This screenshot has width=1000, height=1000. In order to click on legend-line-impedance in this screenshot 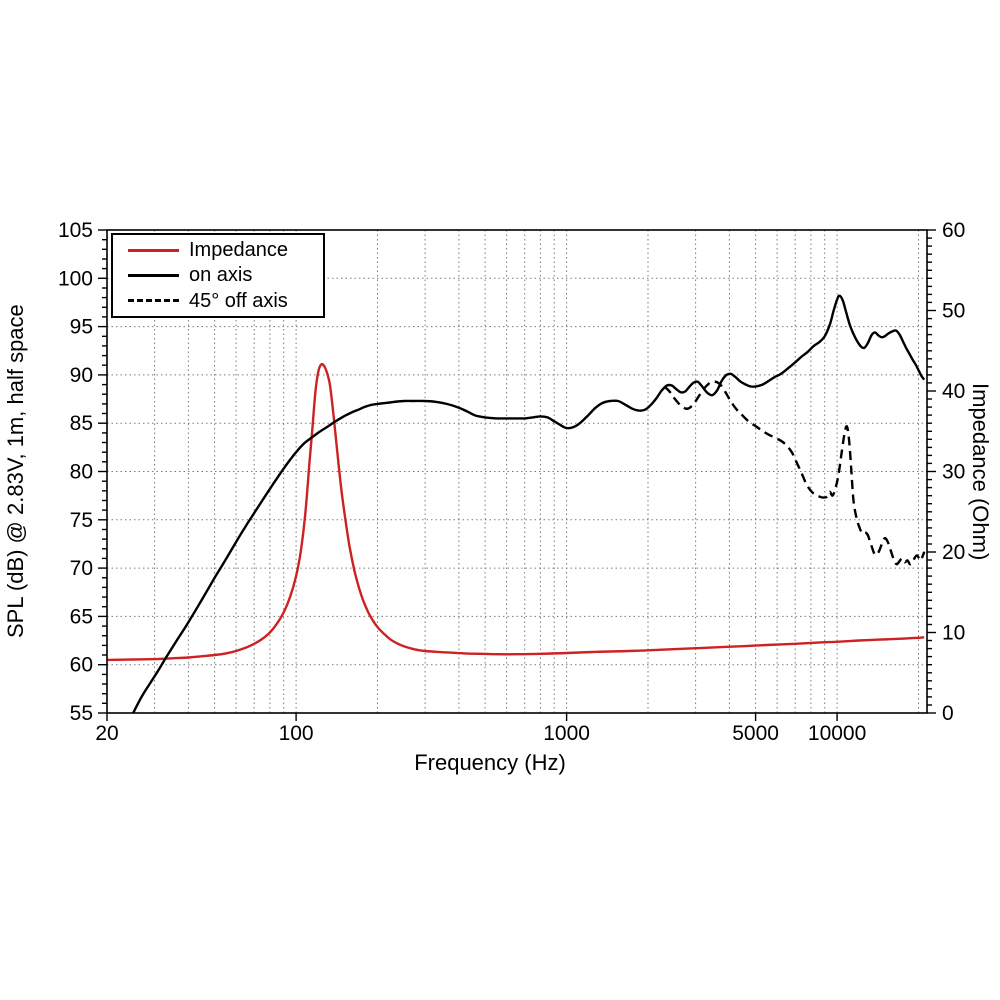, I will do `click(153, 250)`.